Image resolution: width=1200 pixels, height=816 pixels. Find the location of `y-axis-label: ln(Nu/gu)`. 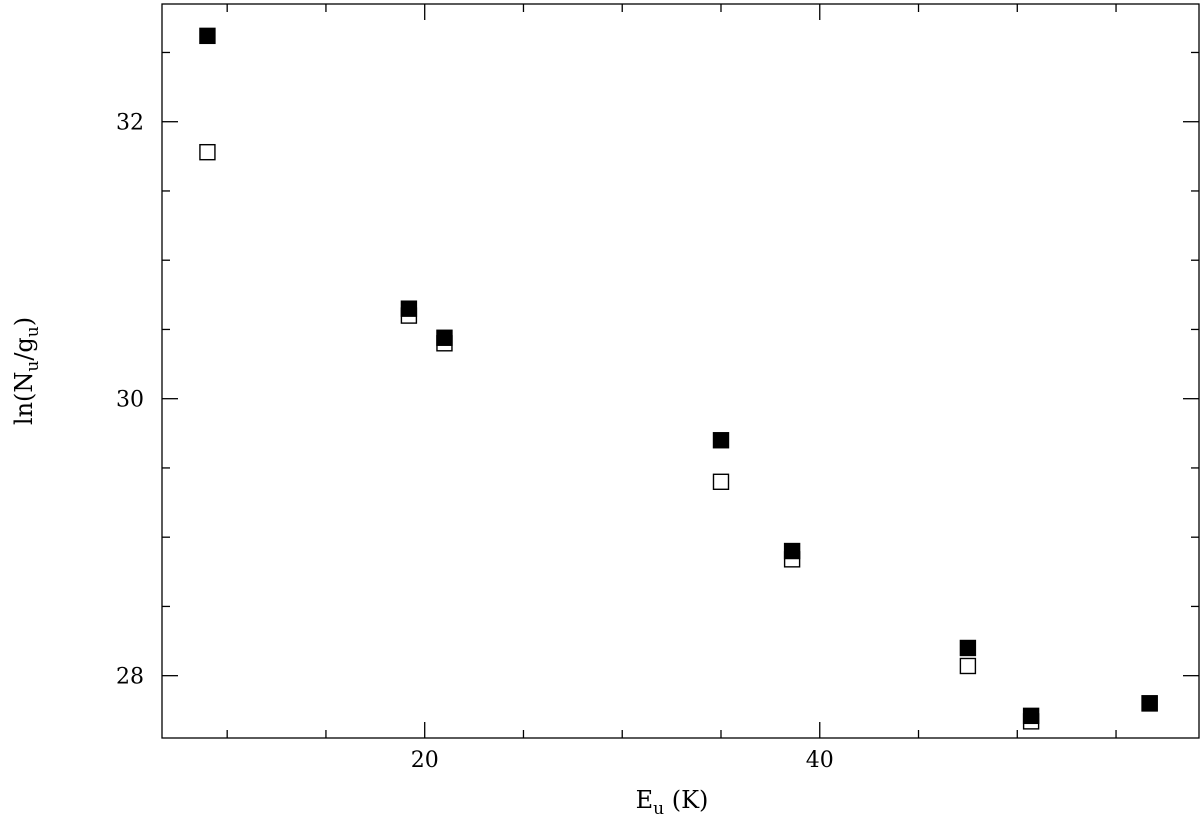

y-axis-label: ln(Nu/gu) is located at coordinates (26, 371).